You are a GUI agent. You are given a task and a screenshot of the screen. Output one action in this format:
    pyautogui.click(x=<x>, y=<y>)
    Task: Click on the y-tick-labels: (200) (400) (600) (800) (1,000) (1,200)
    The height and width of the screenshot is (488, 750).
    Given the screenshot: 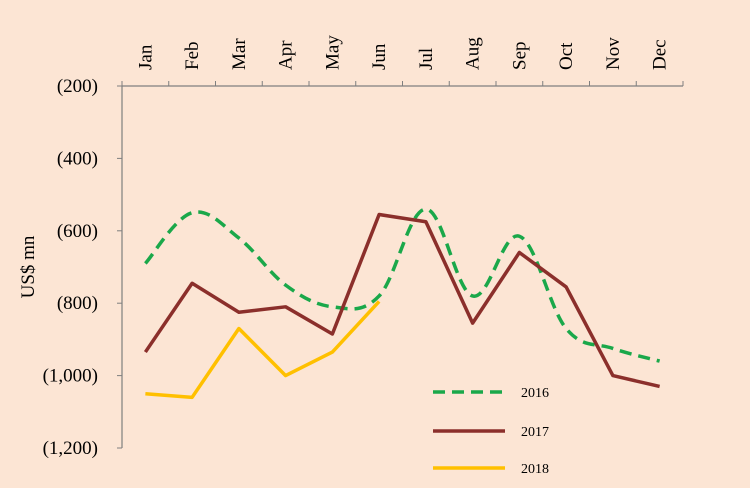 What is the action you would take?
    pyautogui.click(x=70, y=267)
    